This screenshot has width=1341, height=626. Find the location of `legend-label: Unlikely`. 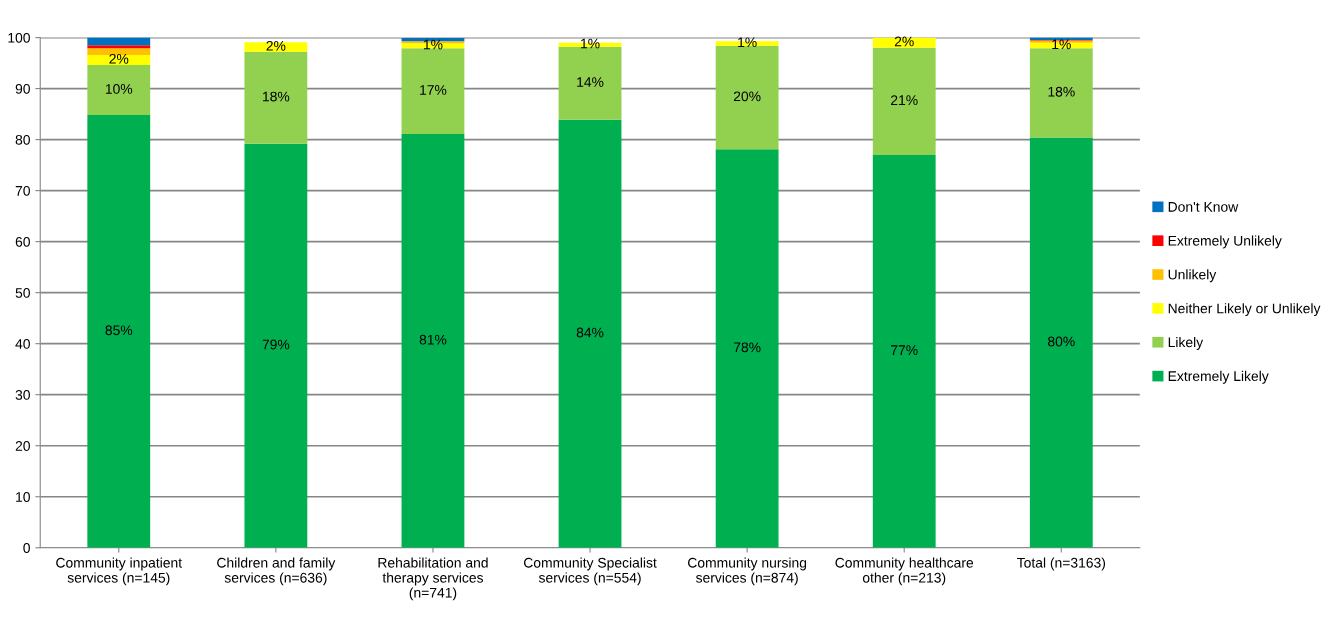

legend-label: Unlikely is located at coordinates (1192, 276).